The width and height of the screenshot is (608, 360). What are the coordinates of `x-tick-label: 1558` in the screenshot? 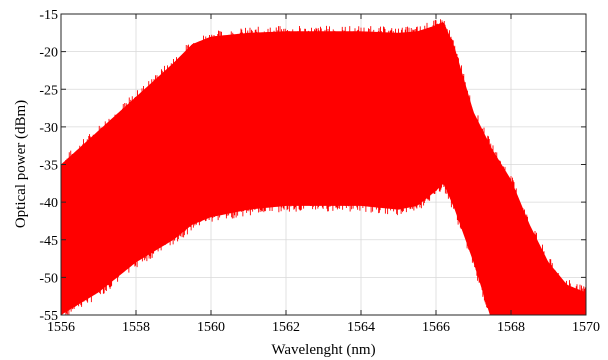 It's located at (136, 327).